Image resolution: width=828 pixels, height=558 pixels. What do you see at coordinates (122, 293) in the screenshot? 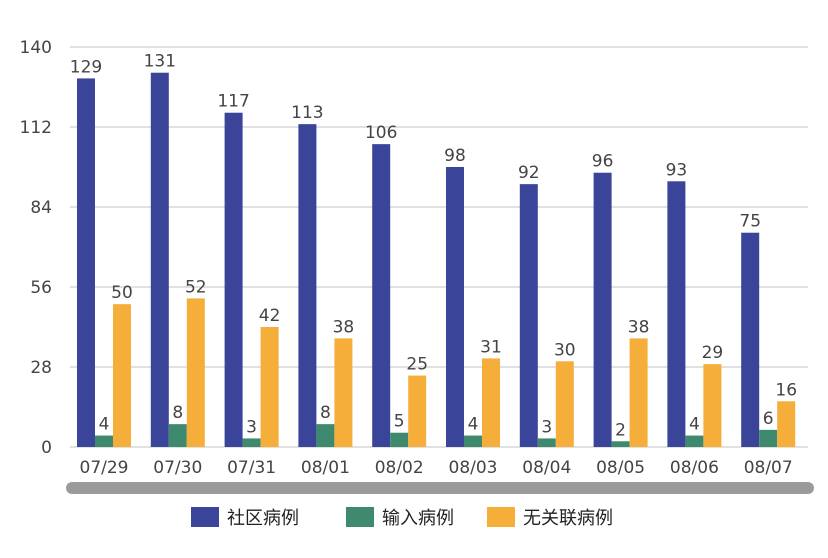
I see `data-label: 50` at bounding box center [122, 293].